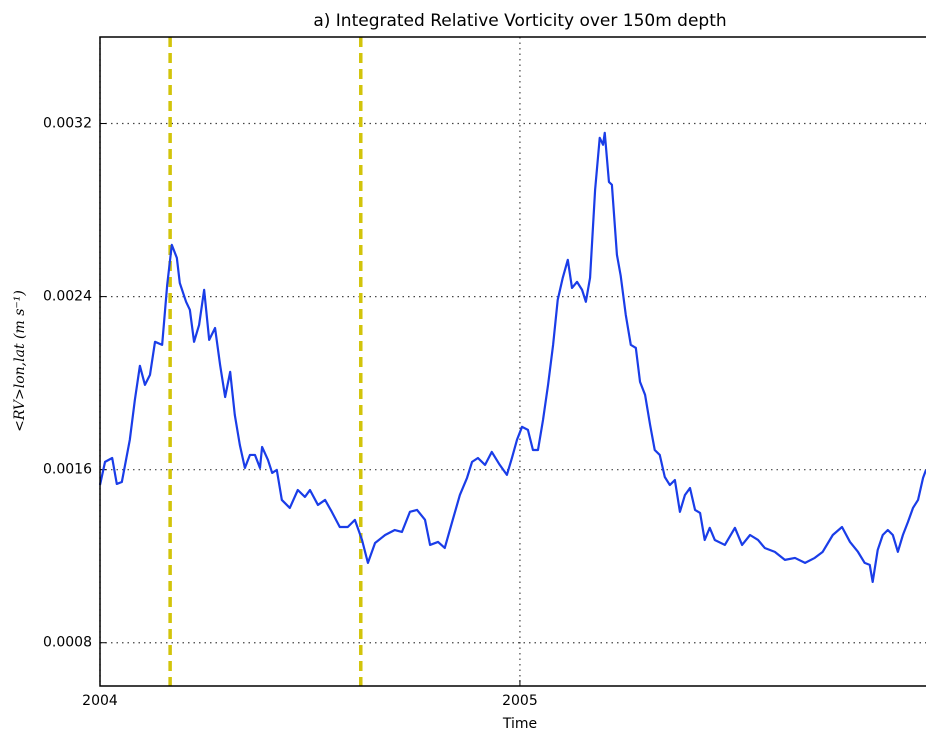 Image resolution: width=926 pixels, height=732 pixels. Describe the element at coordinates (100, 701) in the screenshot. I see `x-tick-label: 2004` at that location.